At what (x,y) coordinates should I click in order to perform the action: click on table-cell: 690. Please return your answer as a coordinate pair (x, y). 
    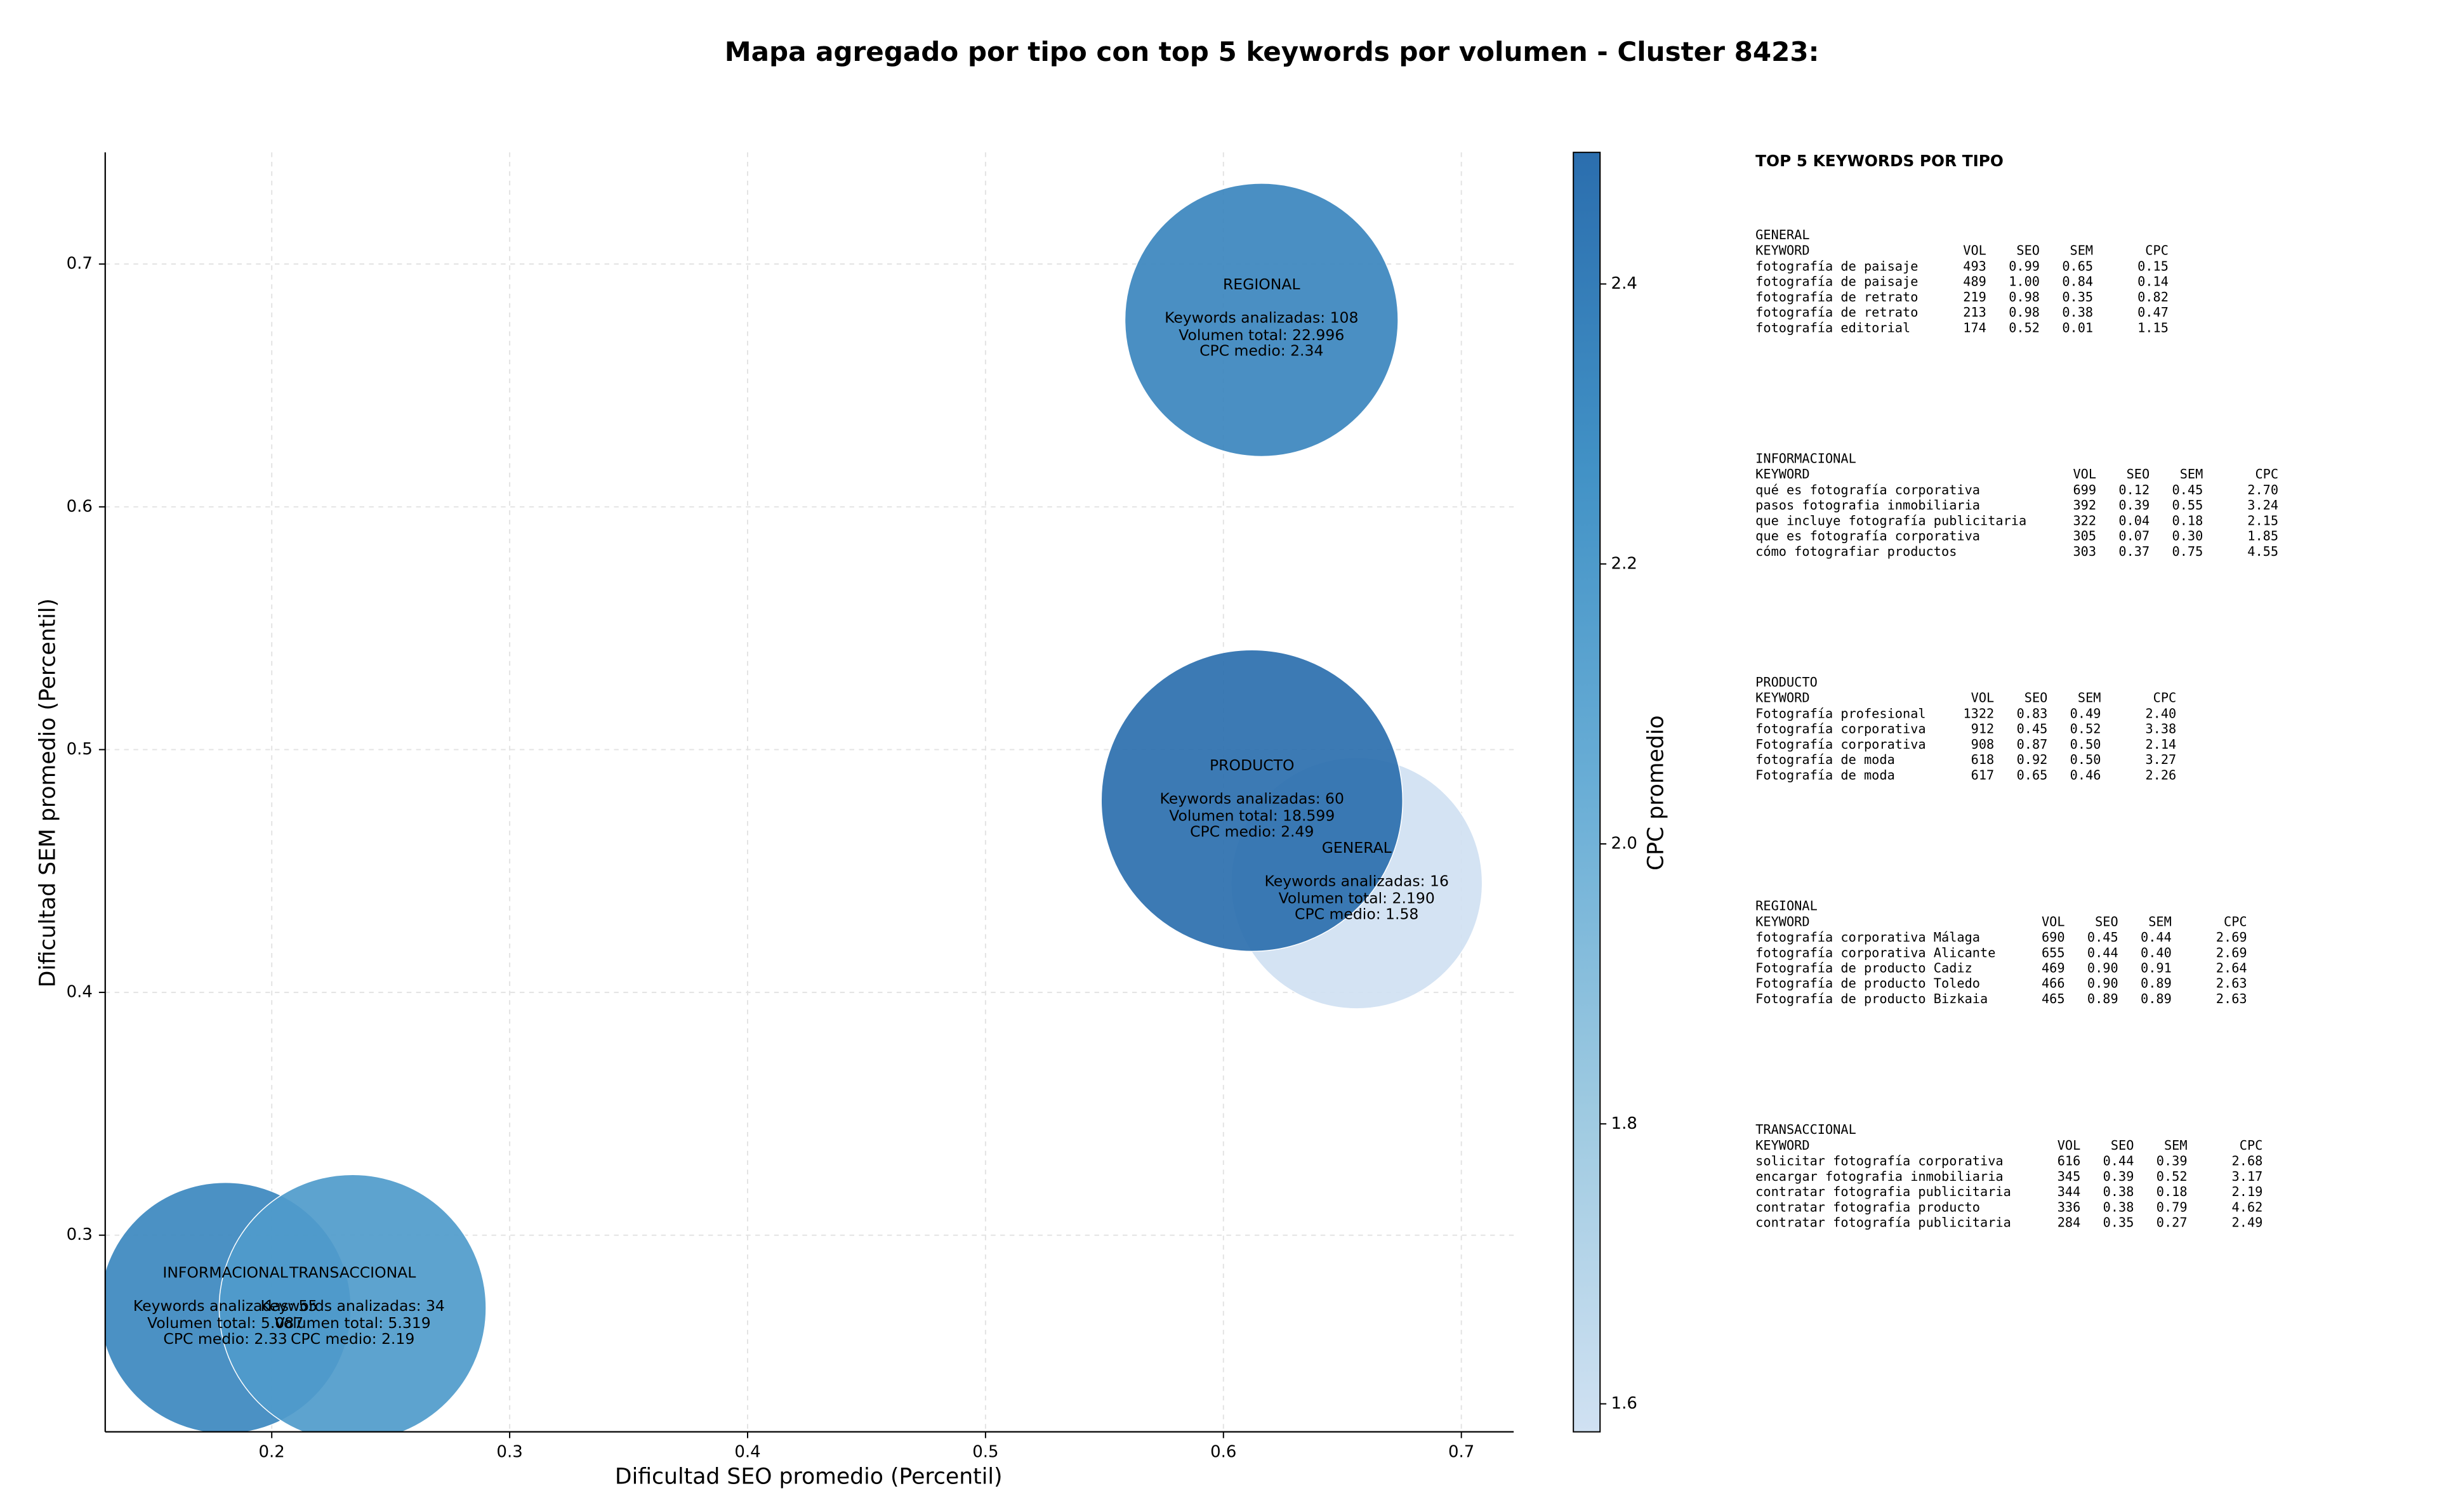
    Looking at the image, I should click on (2053, 938).